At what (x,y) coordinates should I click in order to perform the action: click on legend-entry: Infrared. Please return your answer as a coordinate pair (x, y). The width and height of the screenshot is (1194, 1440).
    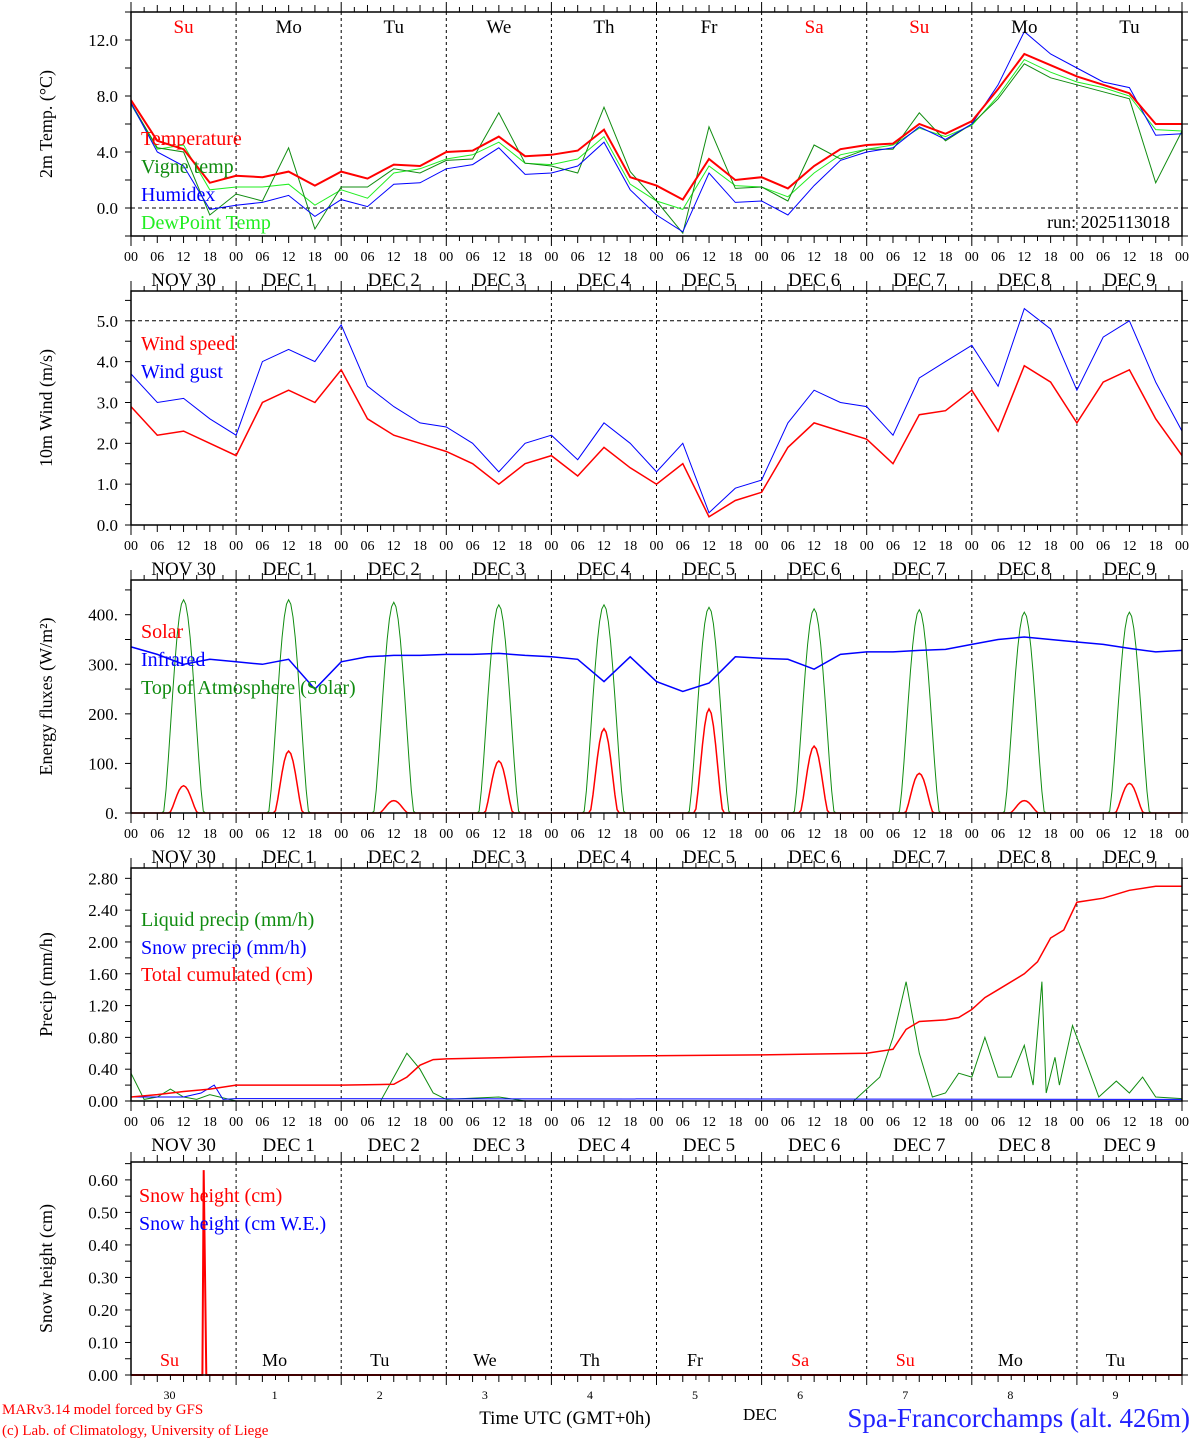
    Looking at the image, I should click on (173, 660).